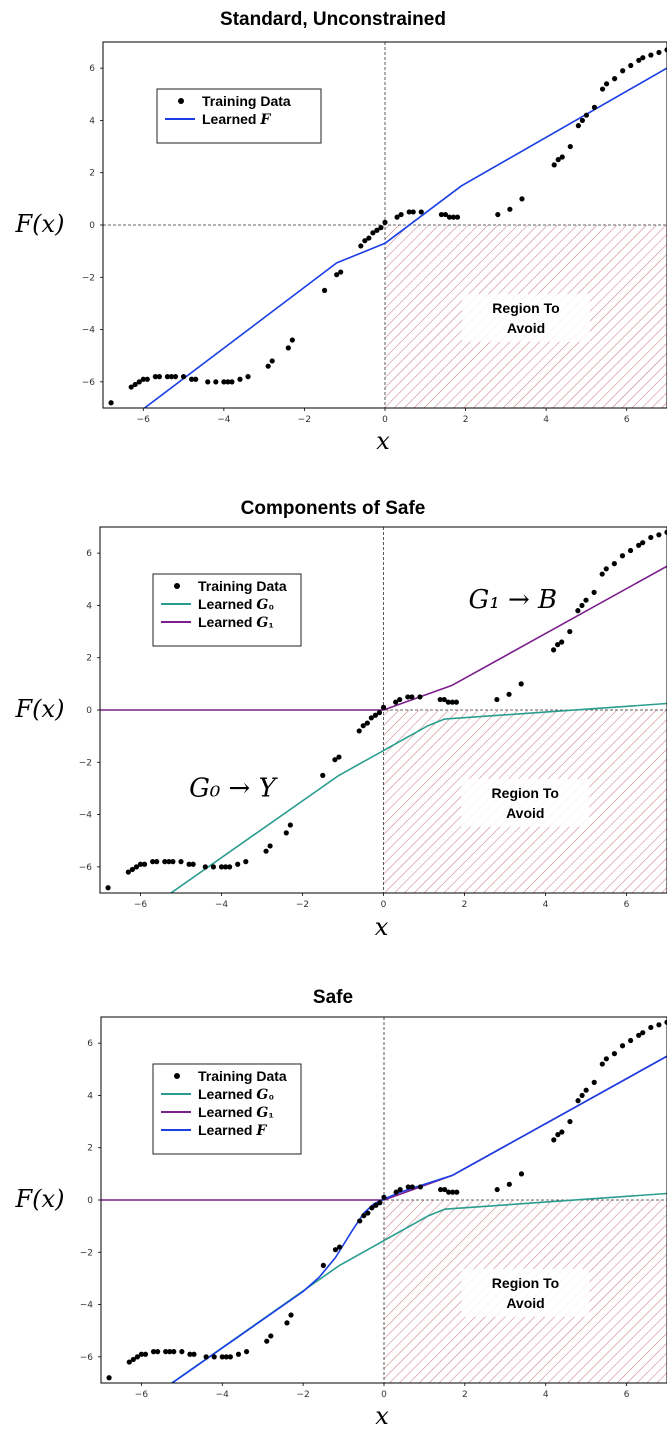 The width and height of the screenshot is (667, 1433). What do you see at coordinates (384, 1395) in the screenshot?
I see `x-tick-label: 0` at bounding box center [384, 1395].